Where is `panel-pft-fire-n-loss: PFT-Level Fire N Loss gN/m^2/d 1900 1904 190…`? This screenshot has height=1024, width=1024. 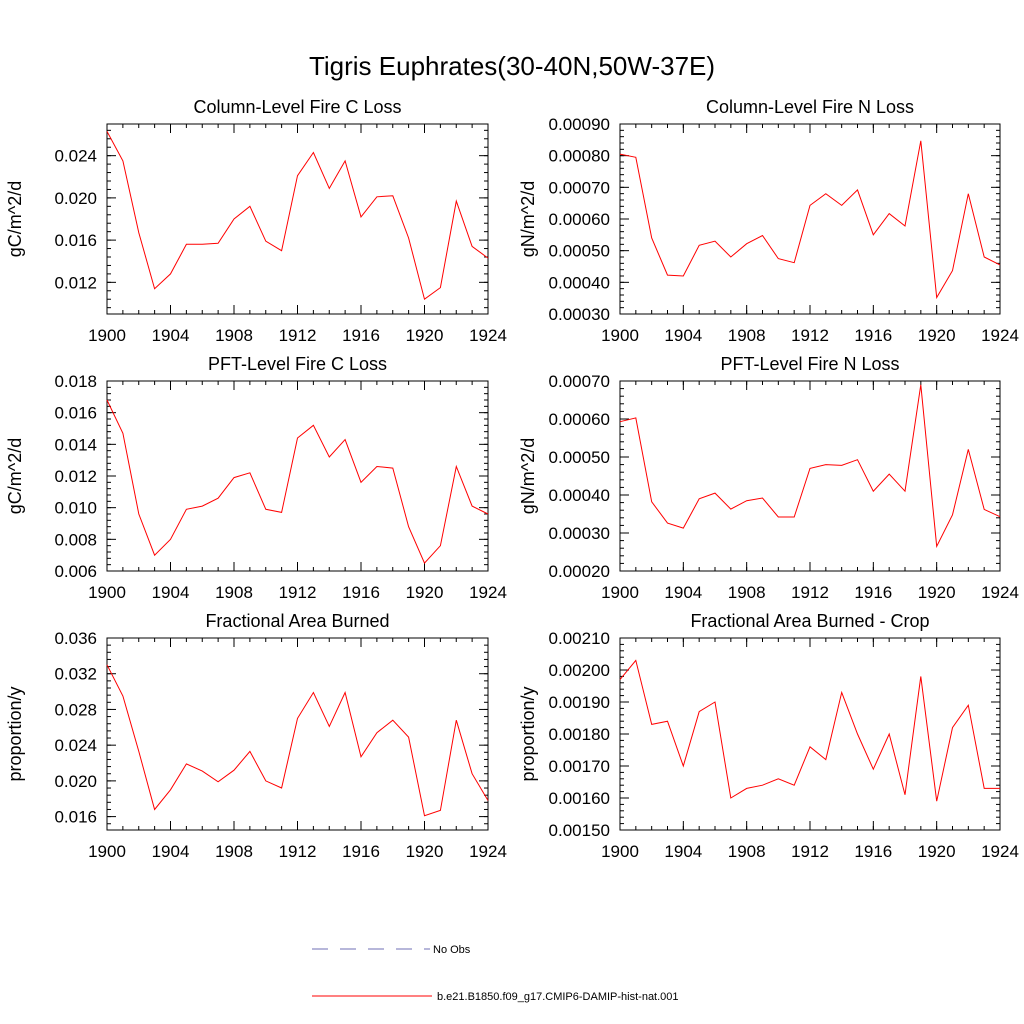
panel-pft-fire-n-loss: PFT-Level Fire N Loss gN/m^2/d 1900 1904 190… is located at coordinates (768, 478).